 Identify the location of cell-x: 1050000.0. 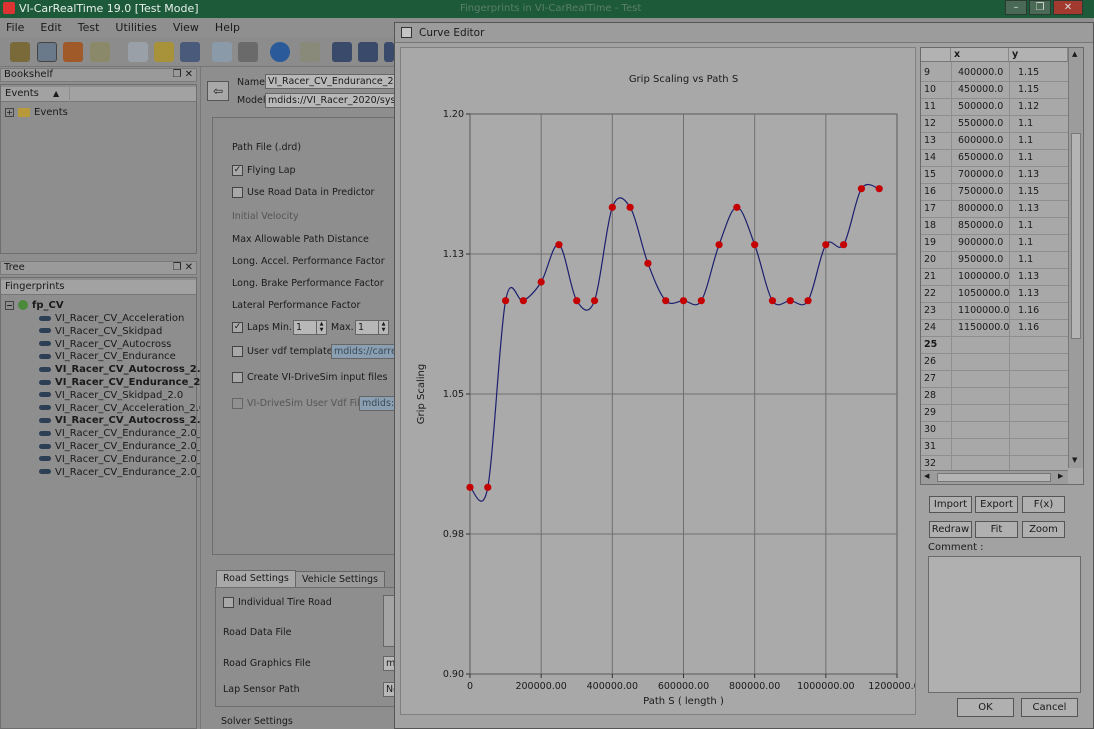
(984, 293).